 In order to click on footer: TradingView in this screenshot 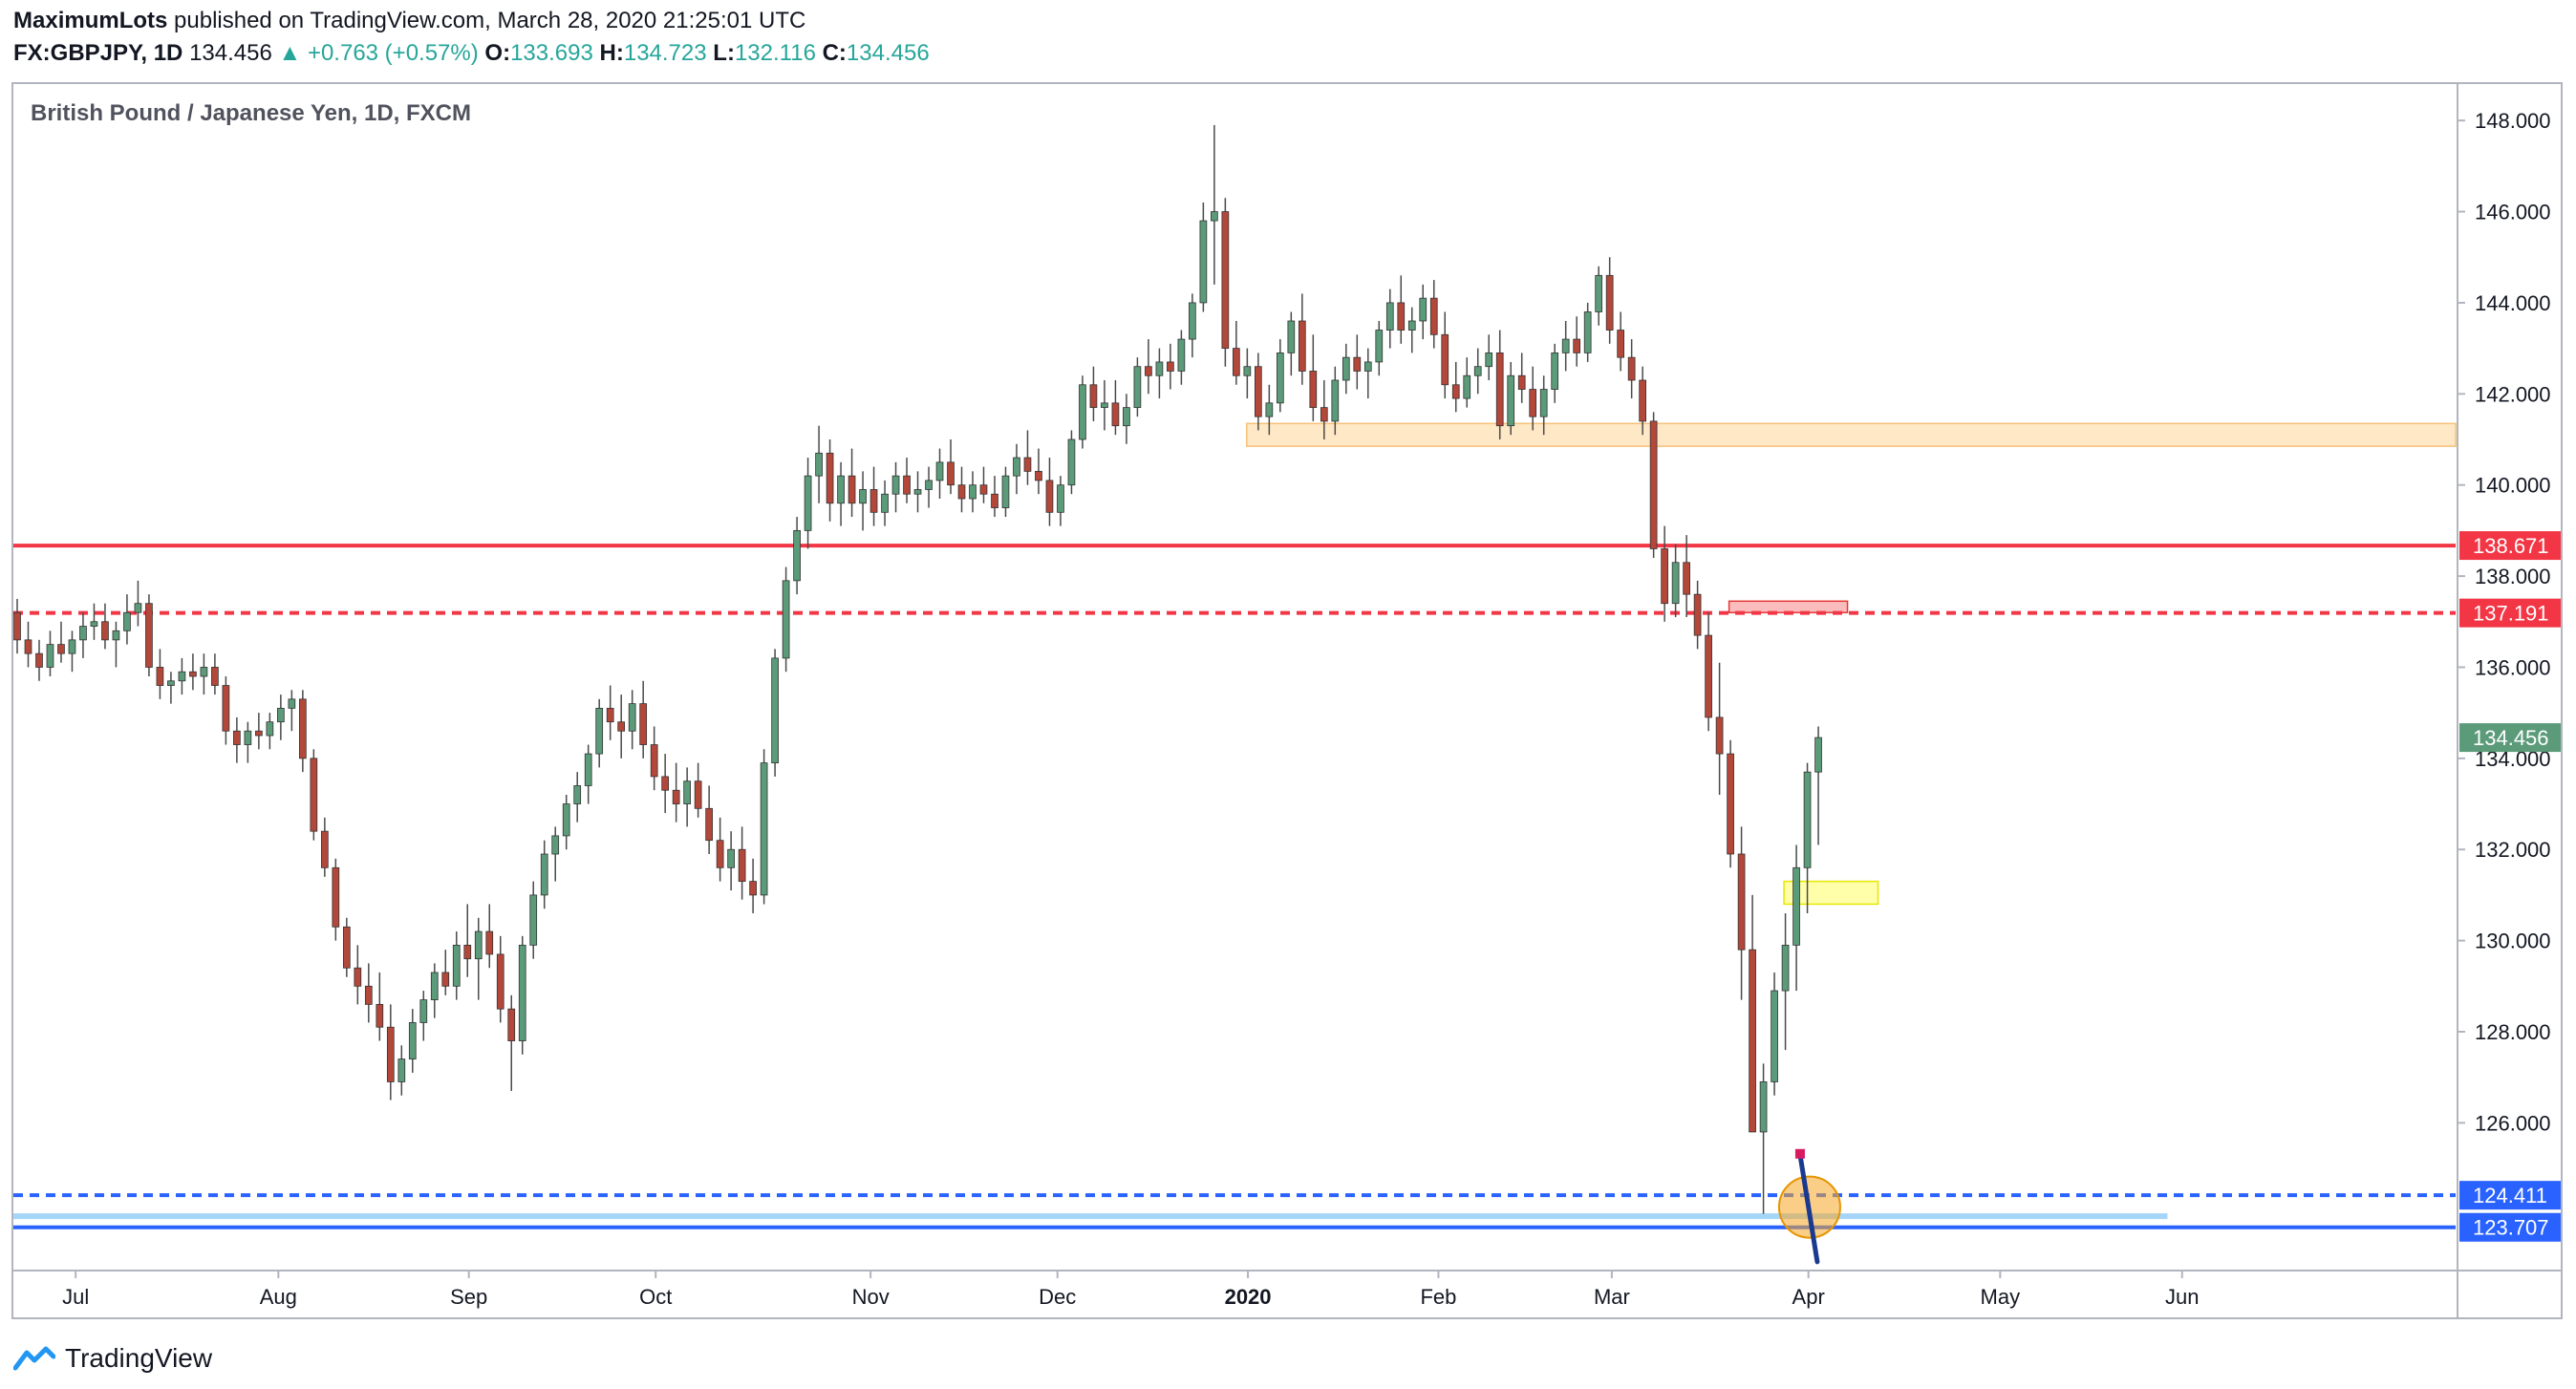, I will do `click(112, 1358)`.